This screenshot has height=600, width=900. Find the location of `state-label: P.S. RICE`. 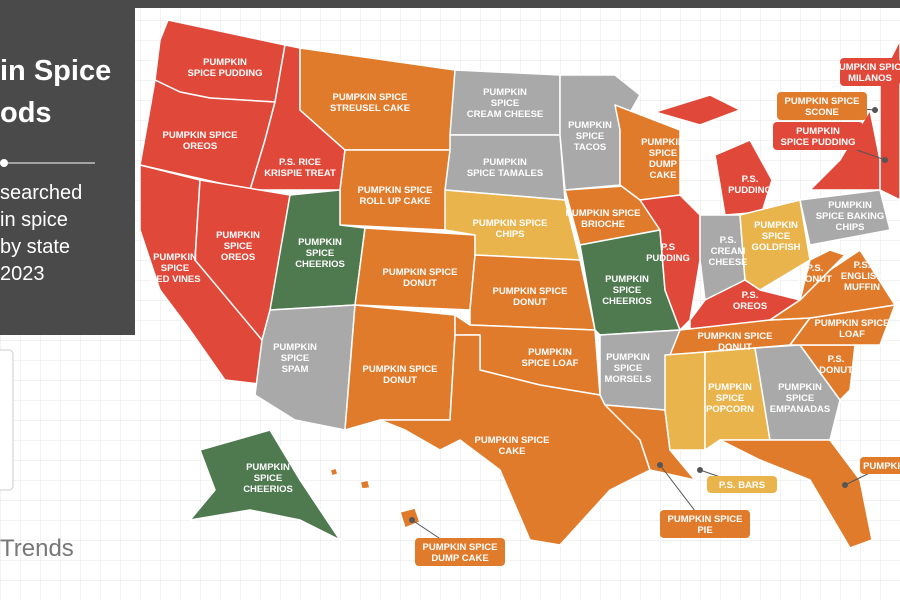

state-label: P.S. RICE is located at coordinates (300, 162).